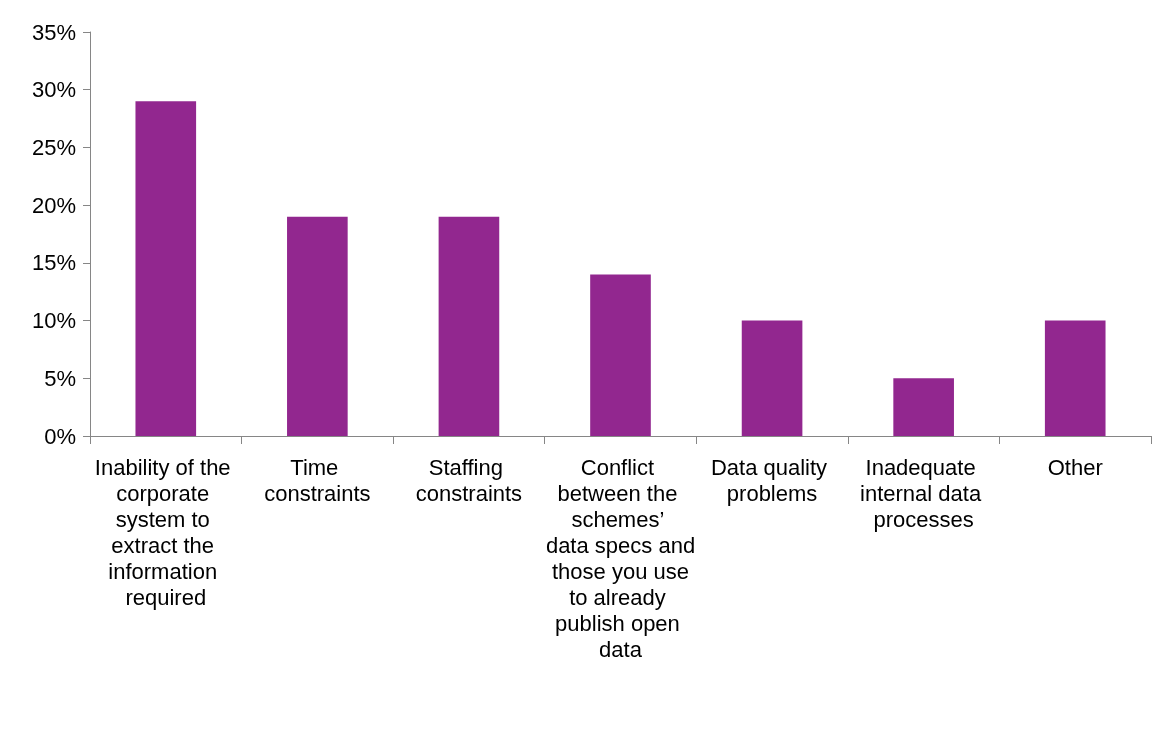 Image resolution: width=1167 pixels, height=733 pixels. Describe the element at coordinates (317, 480) in the screenshot. I see `x-tick-label: Time constraints` at that location.